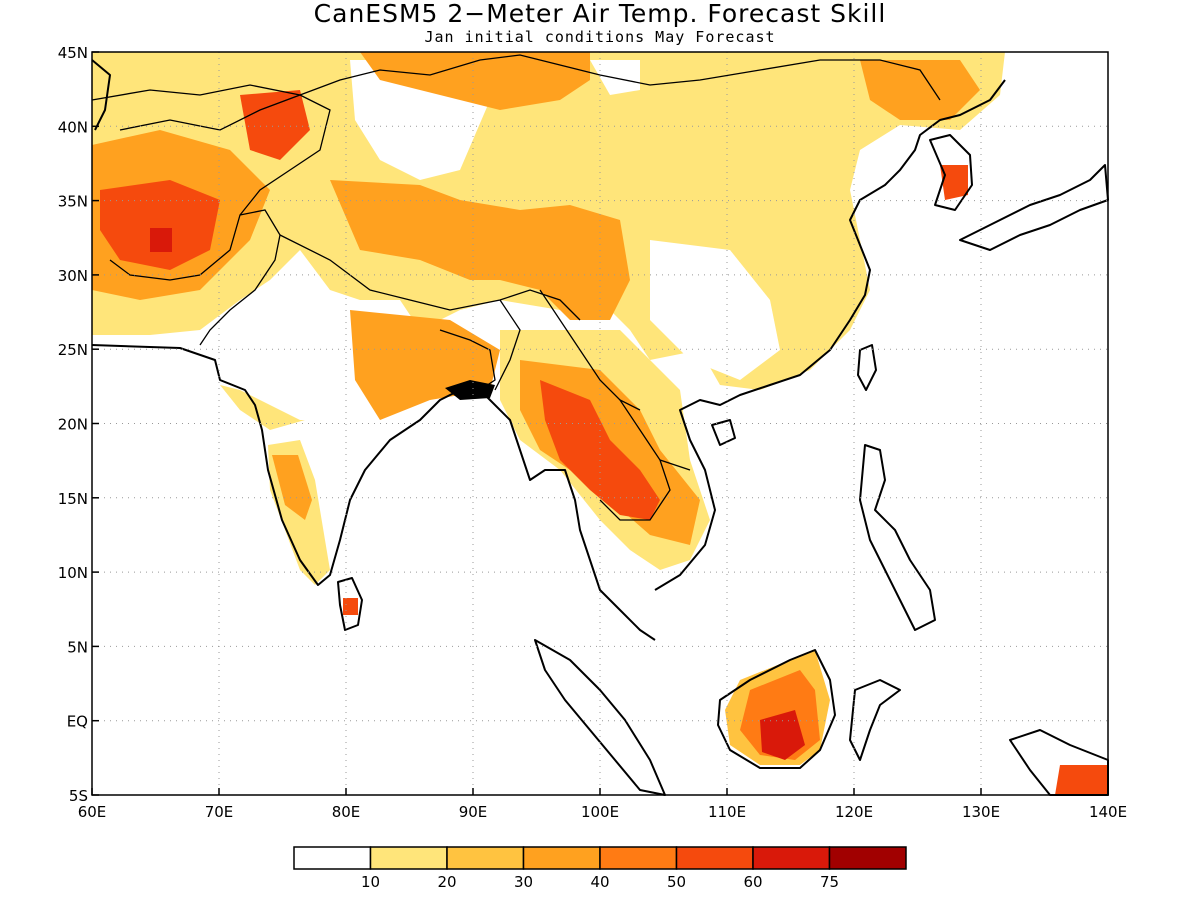 The height and width of the screenshot is (900, 1200). I want to click on coastline-caspian, so click(101, 95).